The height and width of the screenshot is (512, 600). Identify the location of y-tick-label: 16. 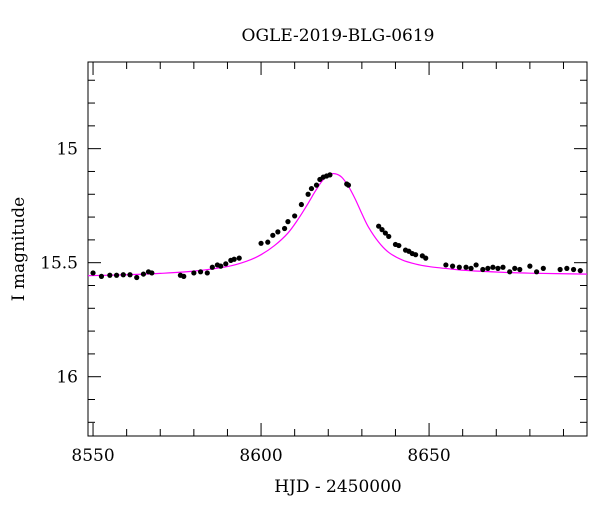
(67, 378).